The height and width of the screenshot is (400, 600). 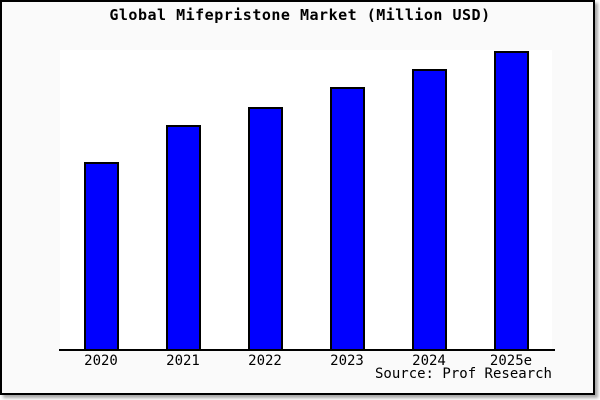 I want to click on x-tick-label-2024: 2024, so click(x=429, y=361).